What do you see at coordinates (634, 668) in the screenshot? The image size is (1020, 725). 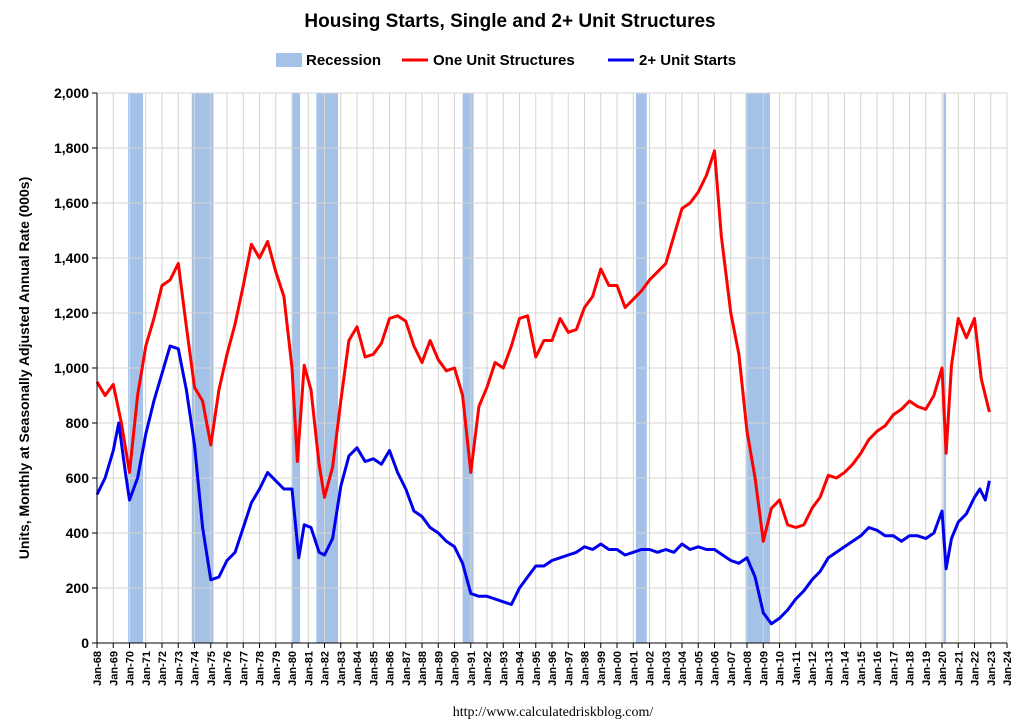 I see `x-tick-label-33: Jan-01` at bounding box center [634, 668].